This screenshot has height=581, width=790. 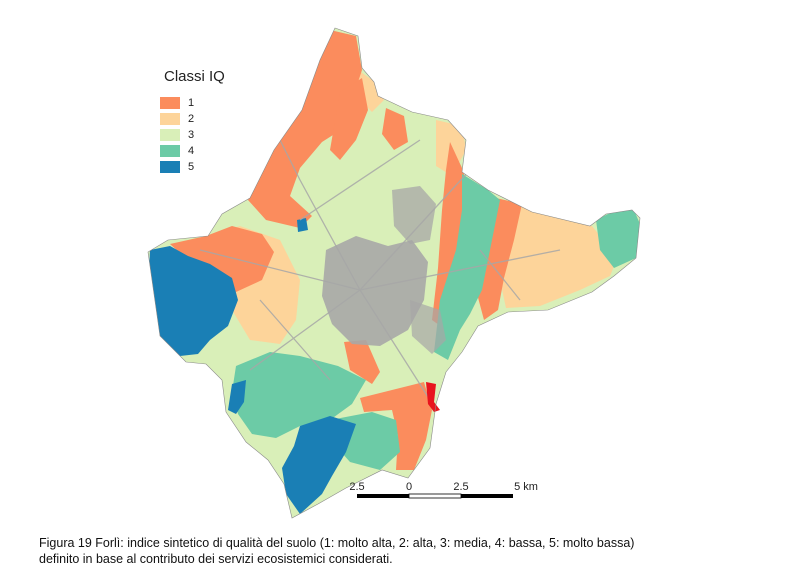 What do you see at coordinates (362, 362) in the screenshot?
I see `class-1-area-center-south` at bounding box center [362, 362].